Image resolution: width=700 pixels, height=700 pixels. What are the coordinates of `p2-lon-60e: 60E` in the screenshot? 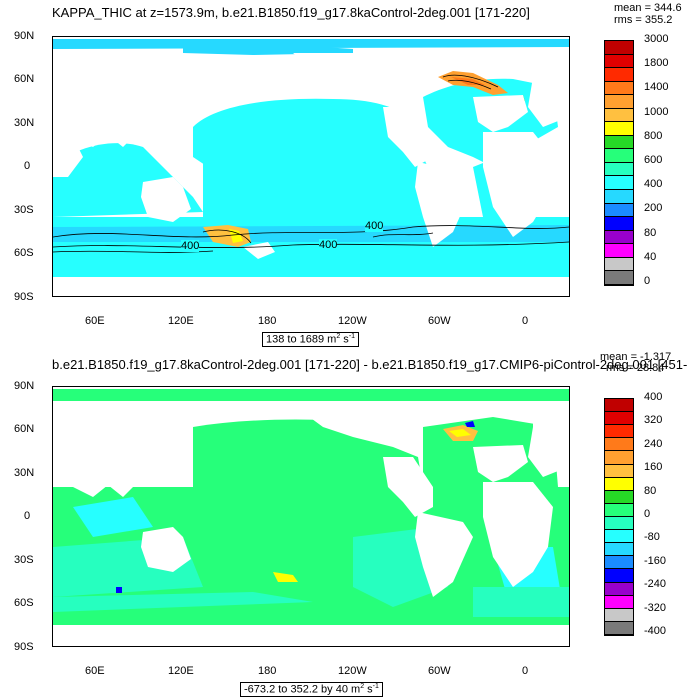 It's located at (95, 671).